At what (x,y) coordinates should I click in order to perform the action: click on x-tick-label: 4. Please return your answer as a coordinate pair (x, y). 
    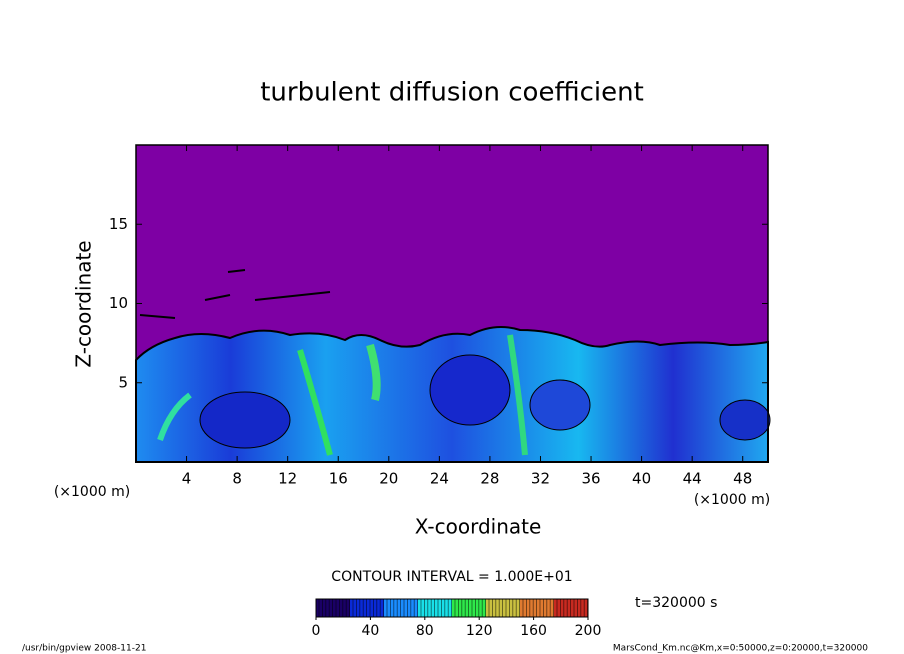
    Looking at the image, I should click on (187, 479).